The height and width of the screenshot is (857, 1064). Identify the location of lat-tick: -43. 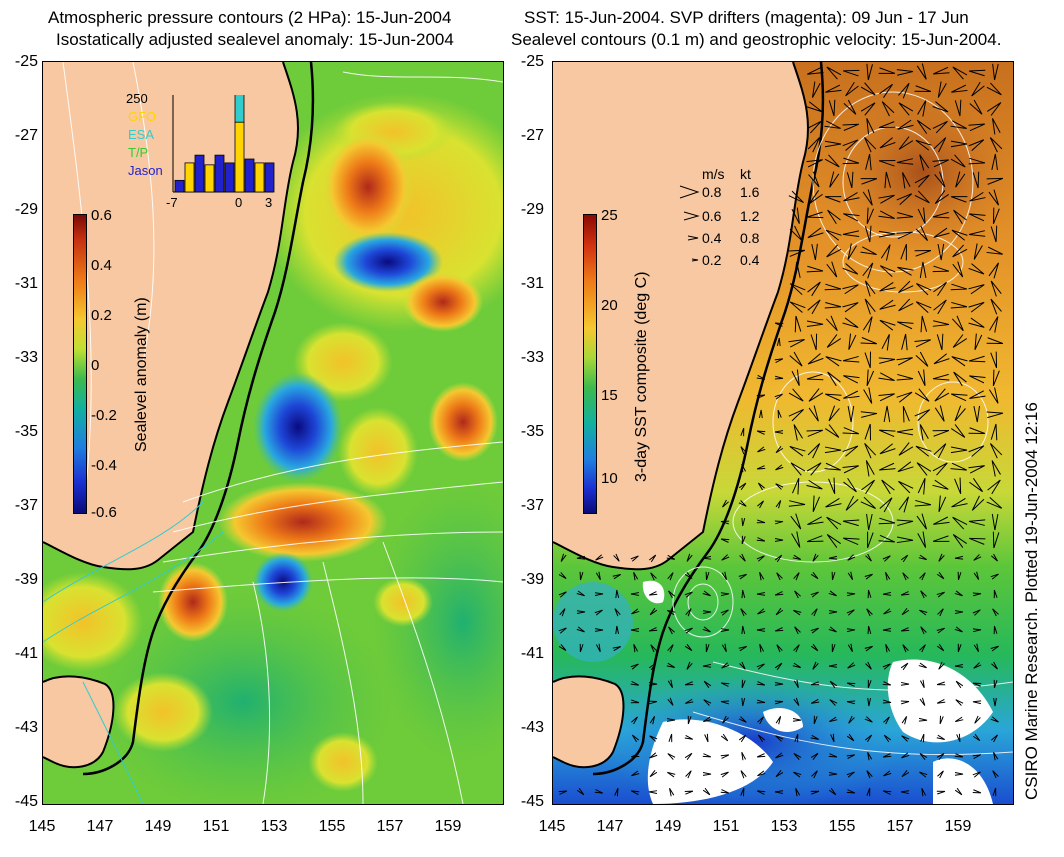
(532, 727).